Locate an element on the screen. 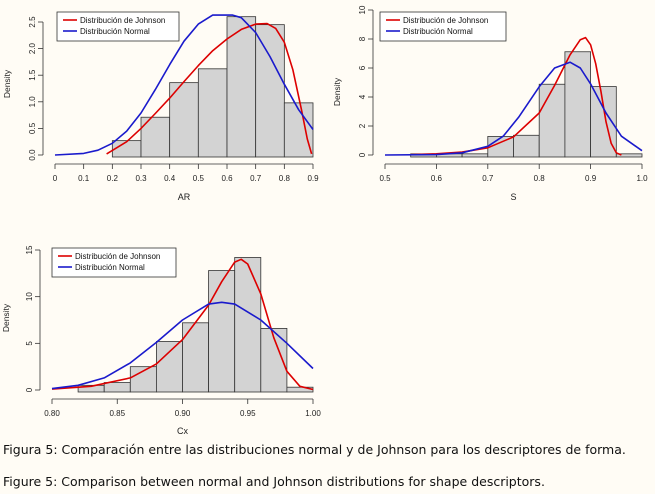 The height and width of the screenshot is (494, 655). x-tick-label: 1.00 is located at coordinates (313, 413).